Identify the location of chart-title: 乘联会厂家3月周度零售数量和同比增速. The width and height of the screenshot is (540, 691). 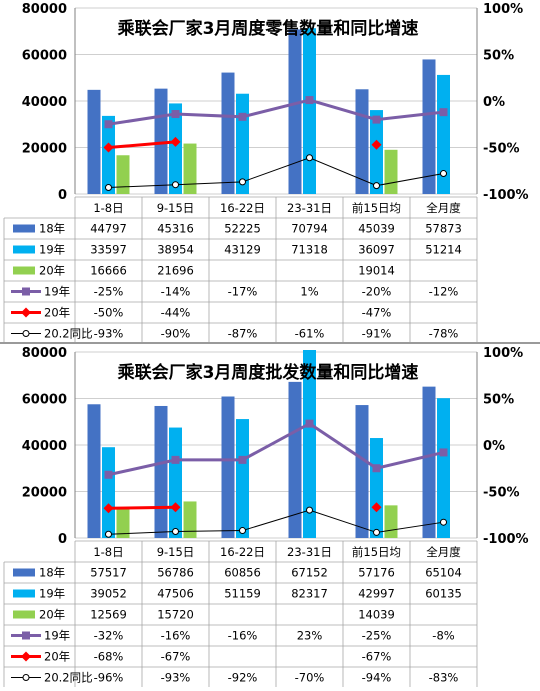
(268, 28).